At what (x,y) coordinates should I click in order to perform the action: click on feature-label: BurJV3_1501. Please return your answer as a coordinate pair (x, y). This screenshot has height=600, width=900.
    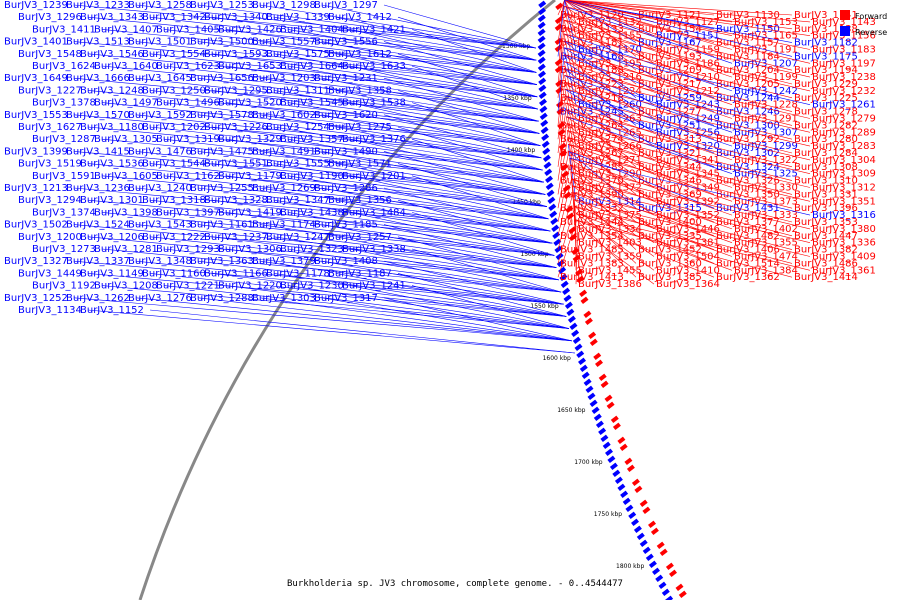
    Looking at the image, I should click on (160, 42).